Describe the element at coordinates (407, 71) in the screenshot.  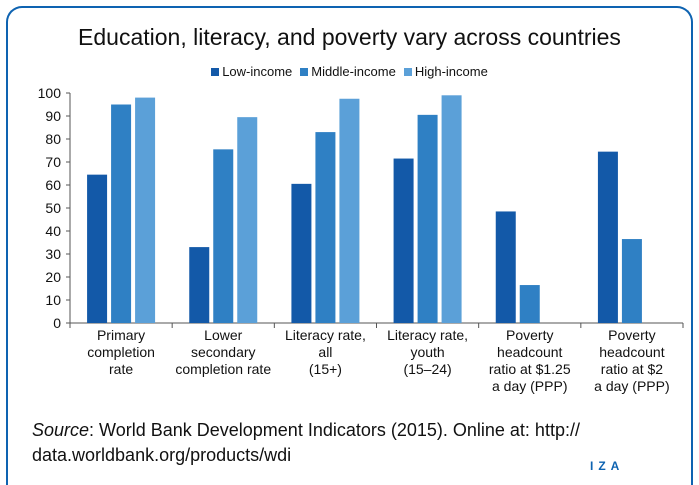
I see `legend-swatch-high-income` at that location.